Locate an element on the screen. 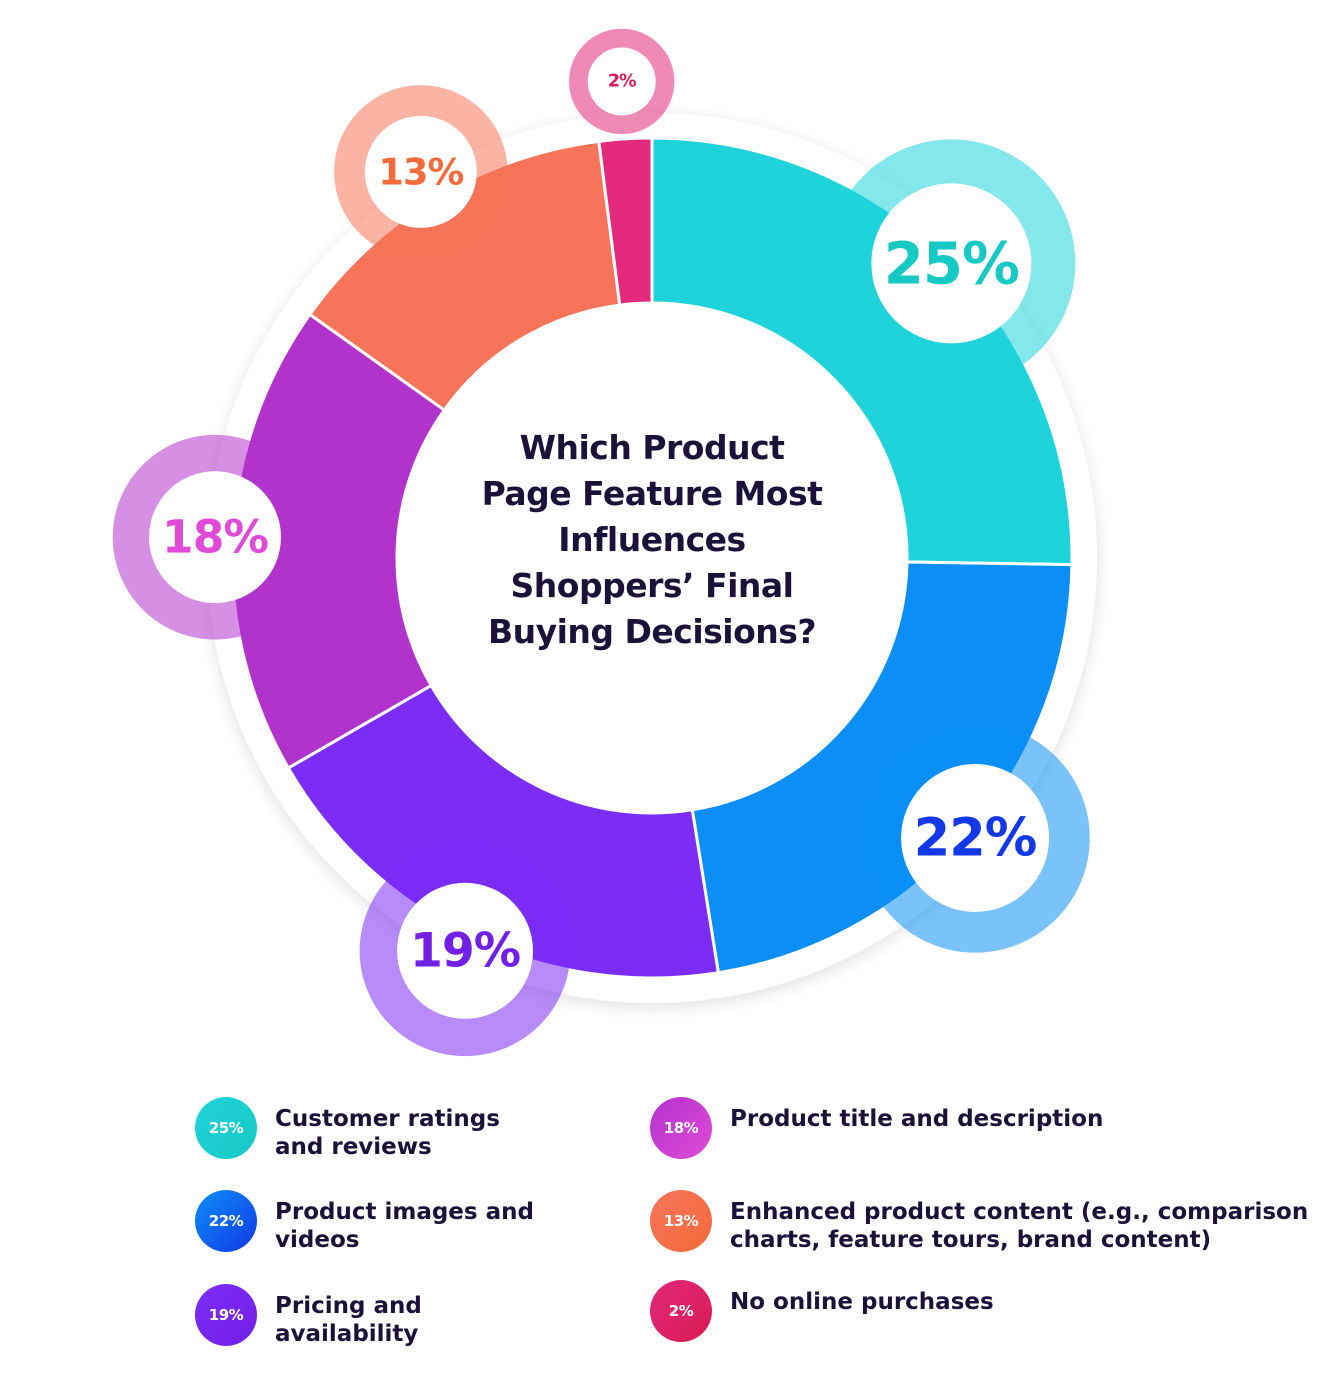 The width and height of the screenshot is (1342, 1400). legend-label: Customer ratings and reviews is located at coordinates (387, 1133).